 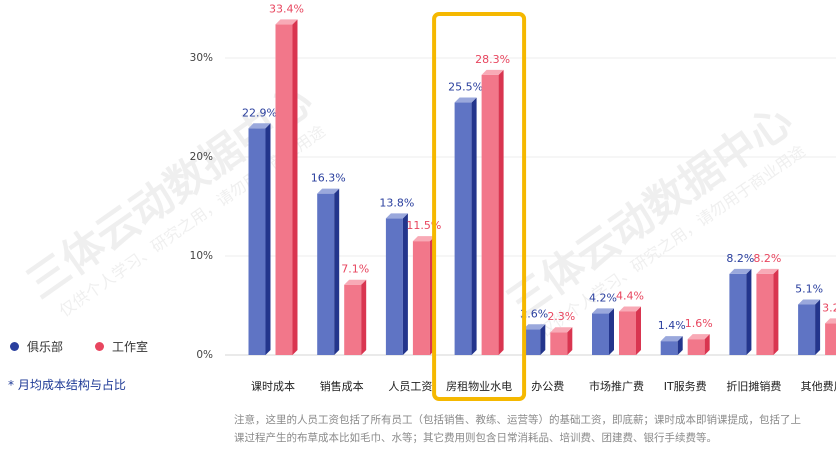 I want to click on x-tick-label: IT服务费, so click(x=685, y=386).